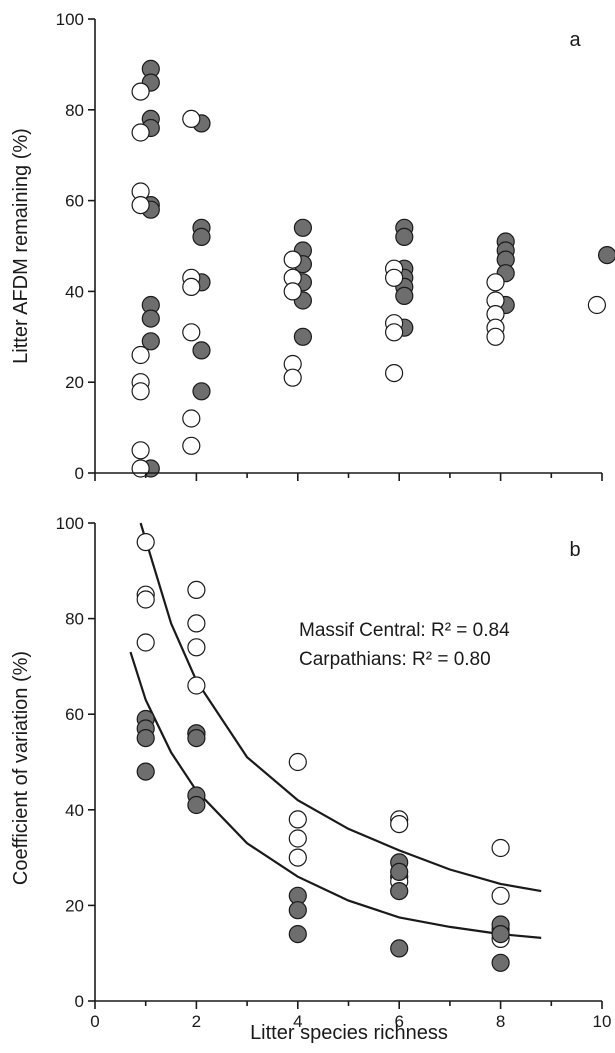 The image size is (615, 1053). I want to click on panel-a-y-axis-title: Litter AFDM remaining (%), so click(21, 246).